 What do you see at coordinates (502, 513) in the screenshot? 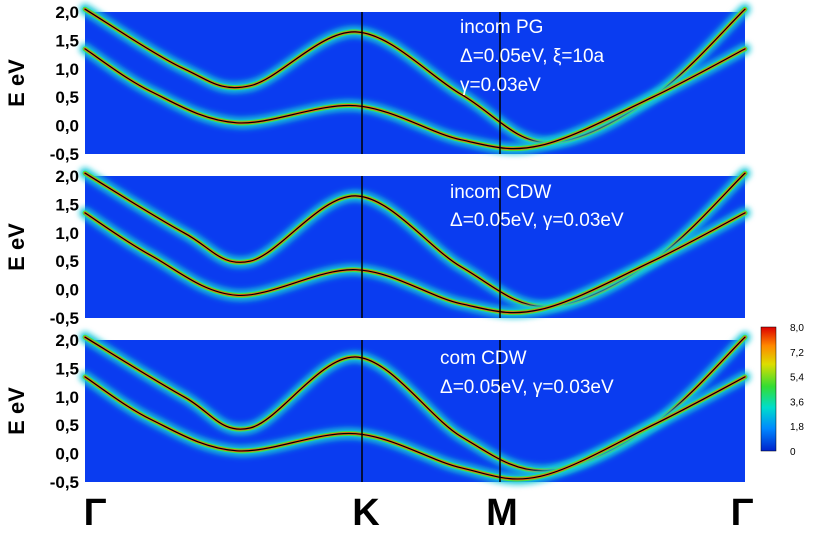
I see `x-tick-m: M` at bounding box center [502, 513].